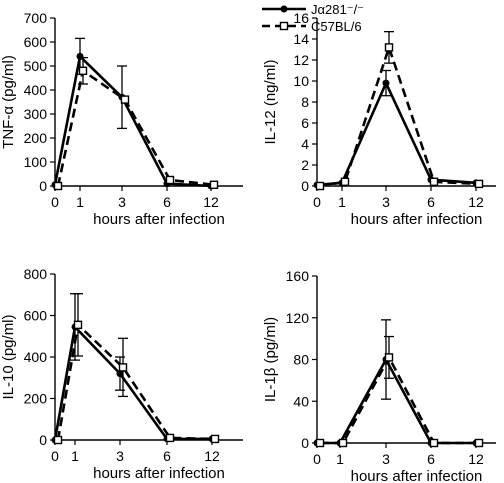 This screenshot has height=483, width=504. I want to click on il-12-series-ja281-line, so click(396, 134).